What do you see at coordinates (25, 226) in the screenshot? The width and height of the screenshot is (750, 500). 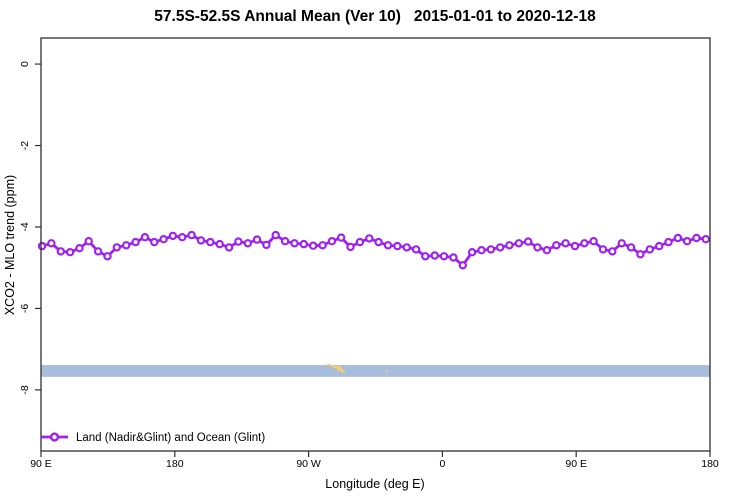 I see `y-tick-label: -4` at bounding box center [25, 226].